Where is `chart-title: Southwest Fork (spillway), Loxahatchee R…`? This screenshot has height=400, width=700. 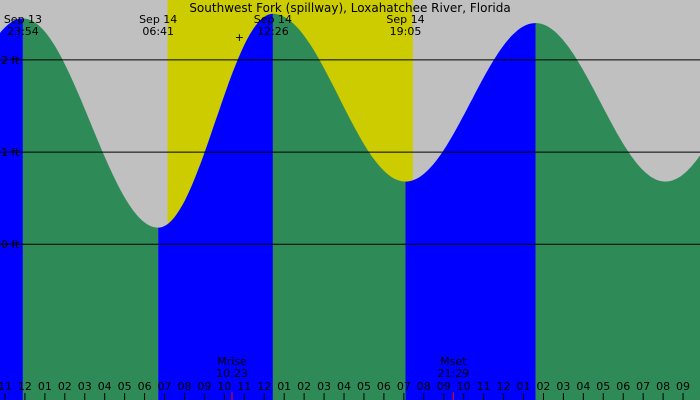
chart-title: Southwest Fork (spillway), Loxahatchee R… is located at coordinates (349, 8).